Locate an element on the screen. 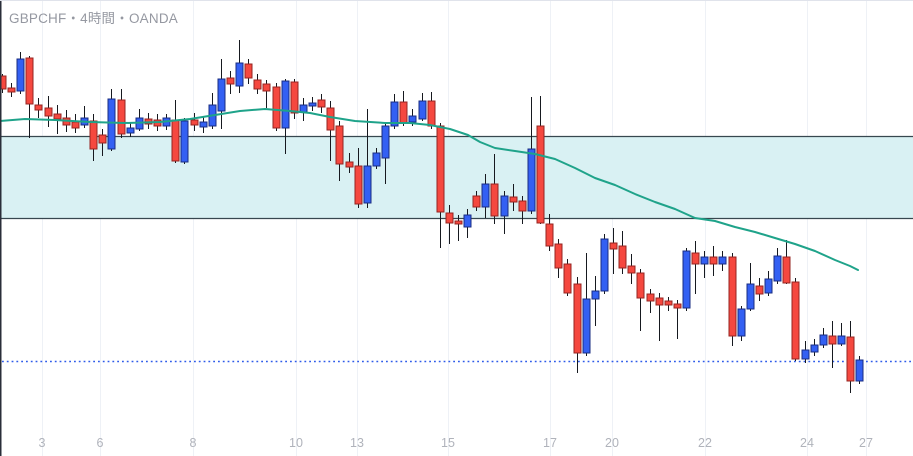  x-axis-label: 8 is located at coordinates (193, 443).